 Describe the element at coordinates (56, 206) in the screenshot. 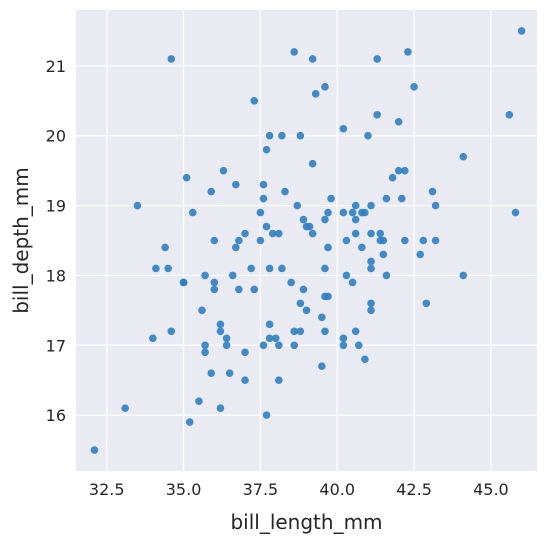

I see `y-tick-label: 19` at that location.